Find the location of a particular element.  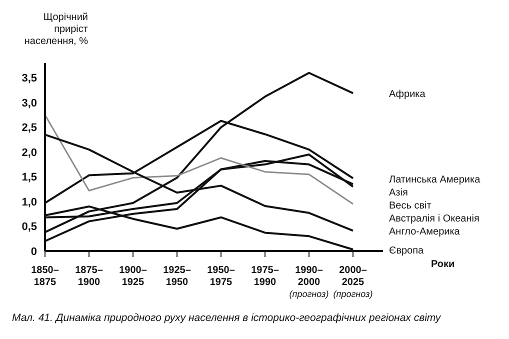

text: Австралія і Океанія is located at coordinates (434, 218).